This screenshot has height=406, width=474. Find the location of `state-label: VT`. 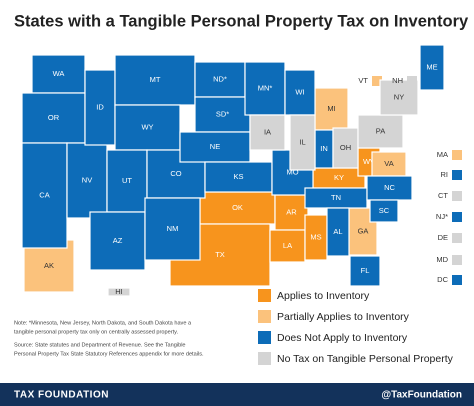

state-label: VT is located at coordinates (363, 80).